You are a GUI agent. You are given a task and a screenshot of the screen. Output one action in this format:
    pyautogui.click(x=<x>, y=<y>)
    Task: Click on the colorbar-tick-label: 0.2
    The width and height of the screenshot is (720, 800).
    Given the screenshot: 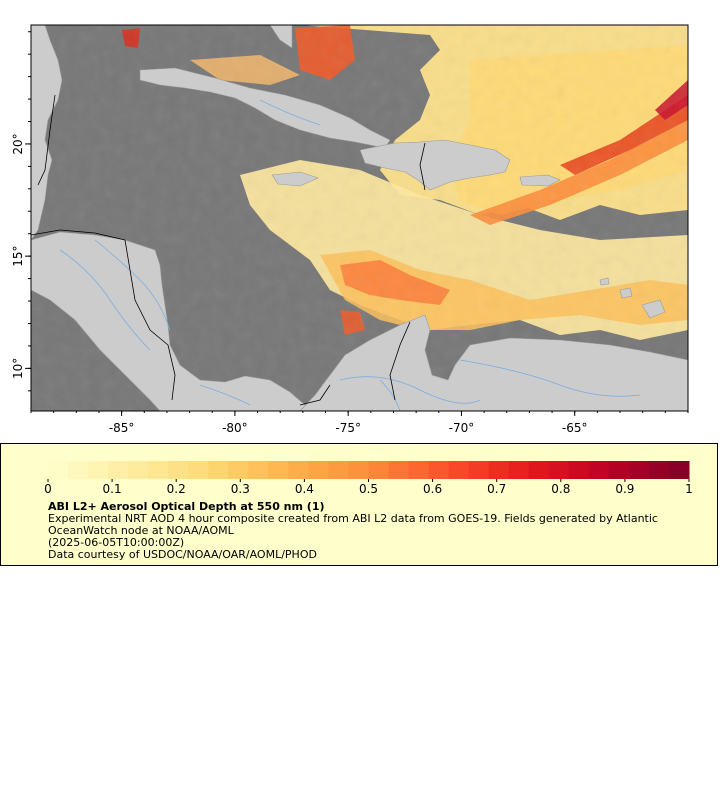 What is the action you would take?
    pyautogui.click(x=176, y=489)
    